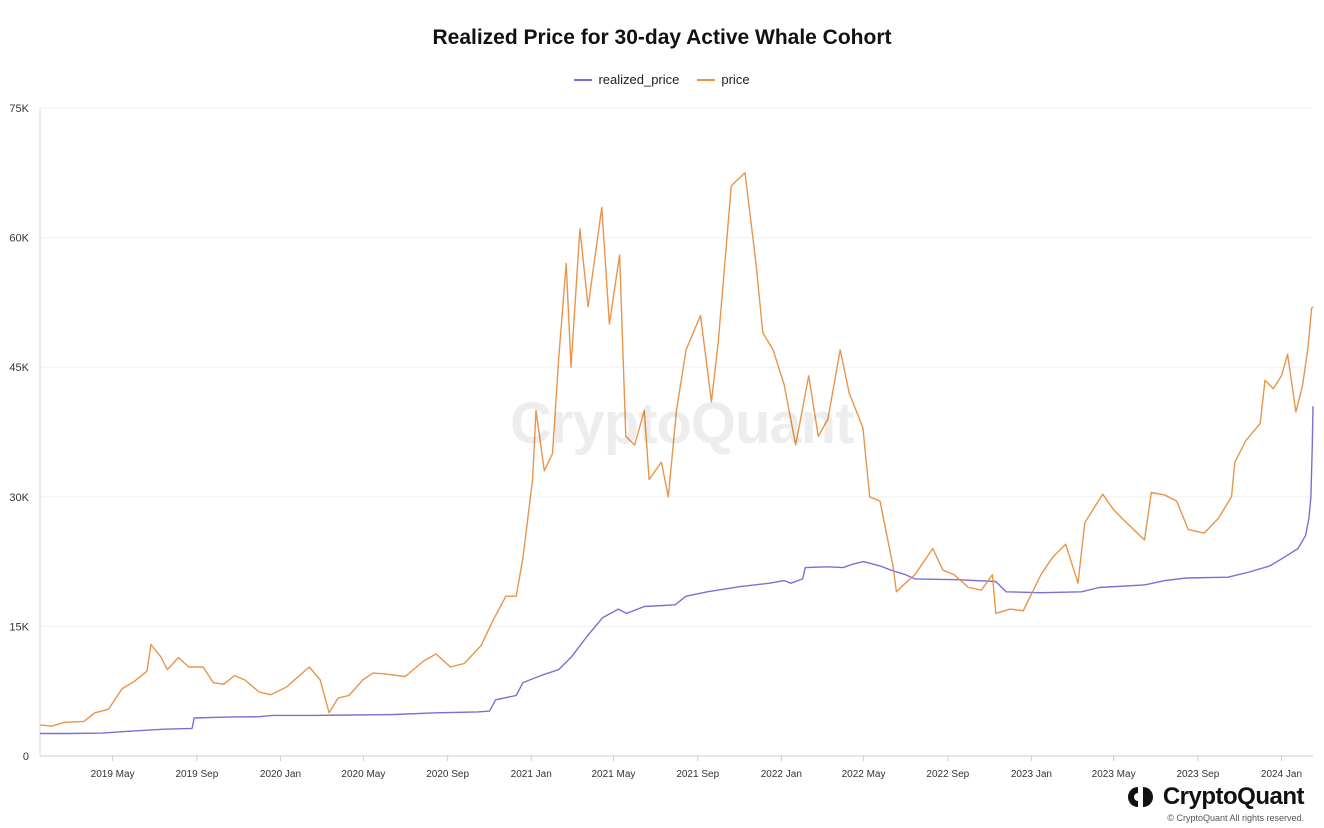 This screenshot has height=828, width=1324. What do you see at coordinates (1031, 774) in the screenshot?
I see `x-tick-label: 2023 Jan` at bounding box center [1031, 774].